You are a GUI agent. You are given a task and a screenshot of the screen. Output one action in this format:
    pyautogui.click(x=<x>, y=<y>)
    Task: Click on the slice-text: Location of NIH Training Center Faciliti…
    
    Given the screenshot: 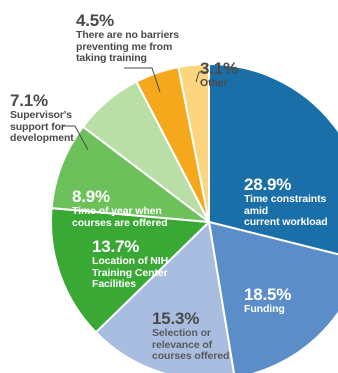 What is the action you would take?
    pyautogui.click(x=130, y=273)
    